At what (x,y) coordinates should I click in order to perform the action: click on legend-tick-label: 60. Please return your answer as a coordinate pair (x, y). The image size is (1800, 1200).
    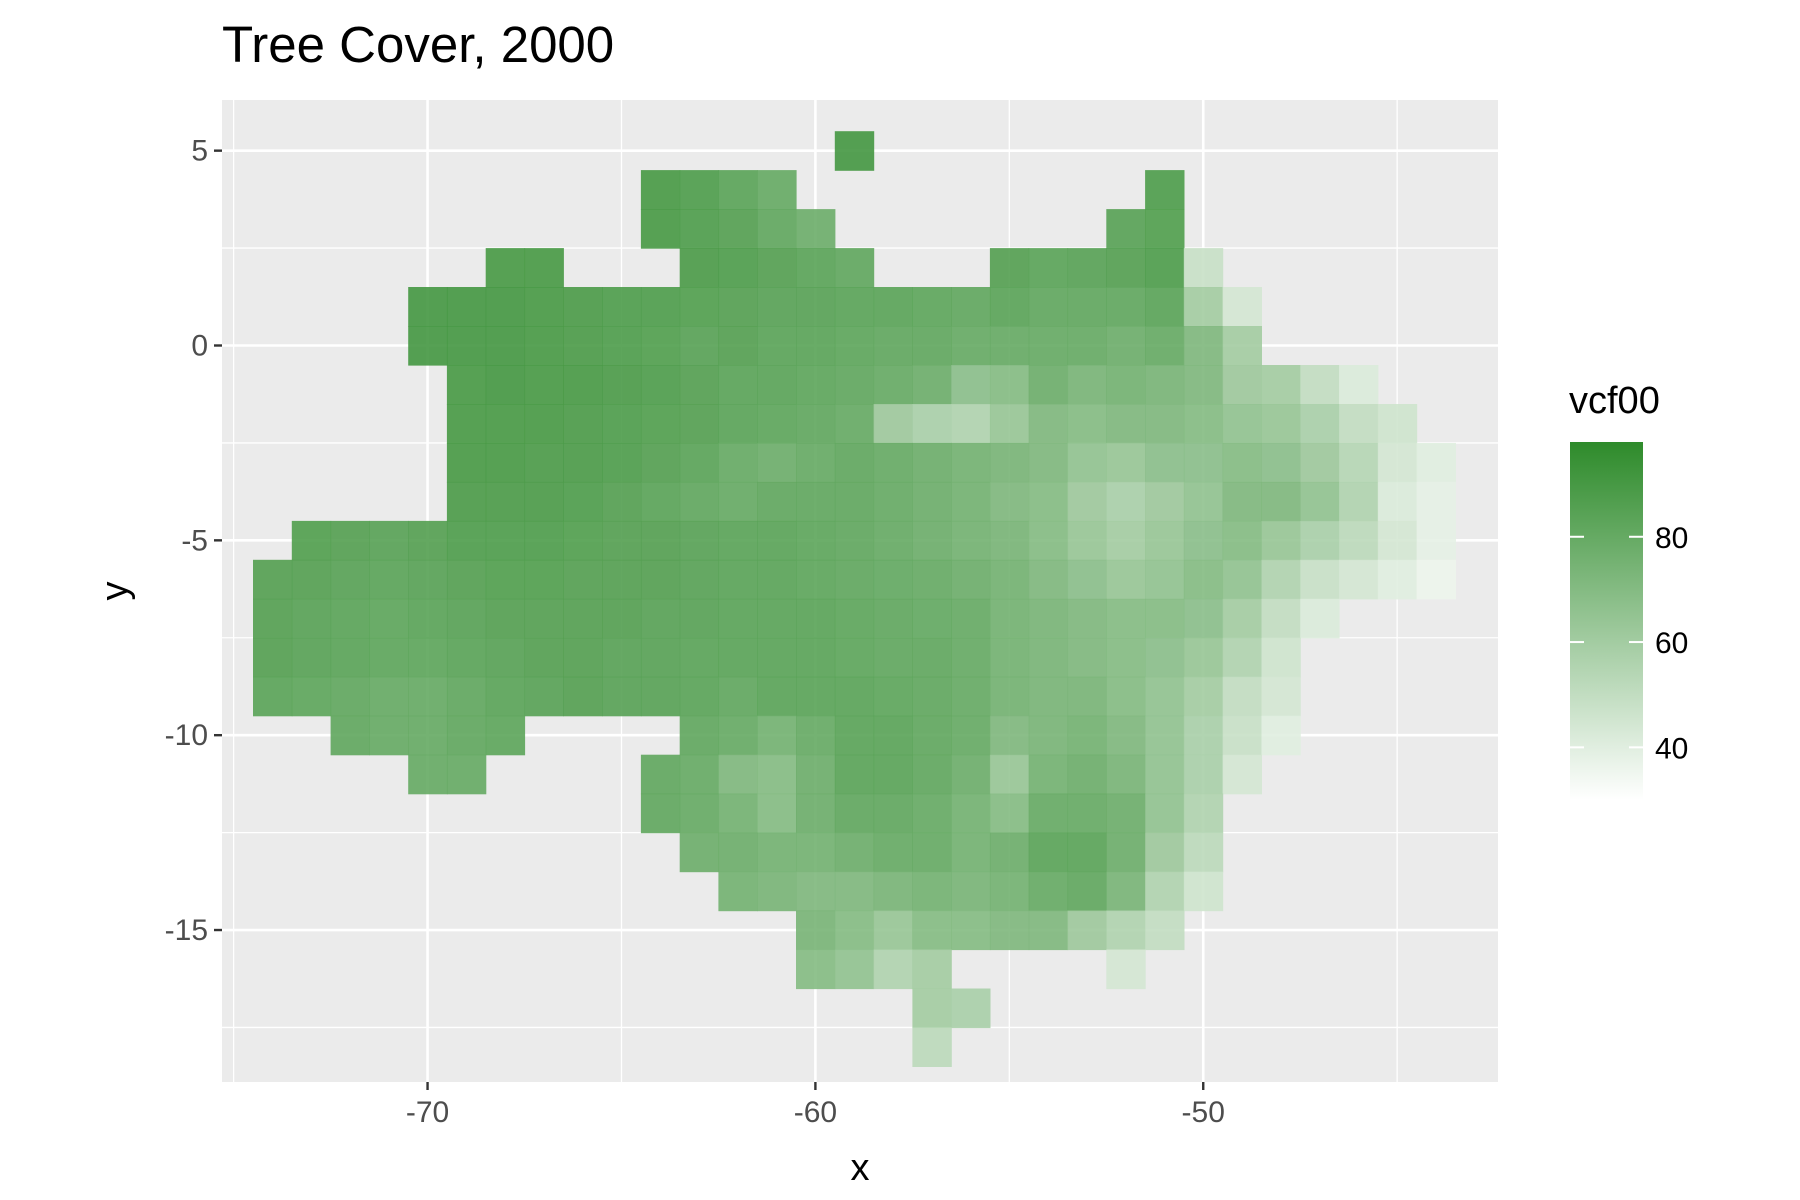
    Looking at the image, I should click on (1671, 643).